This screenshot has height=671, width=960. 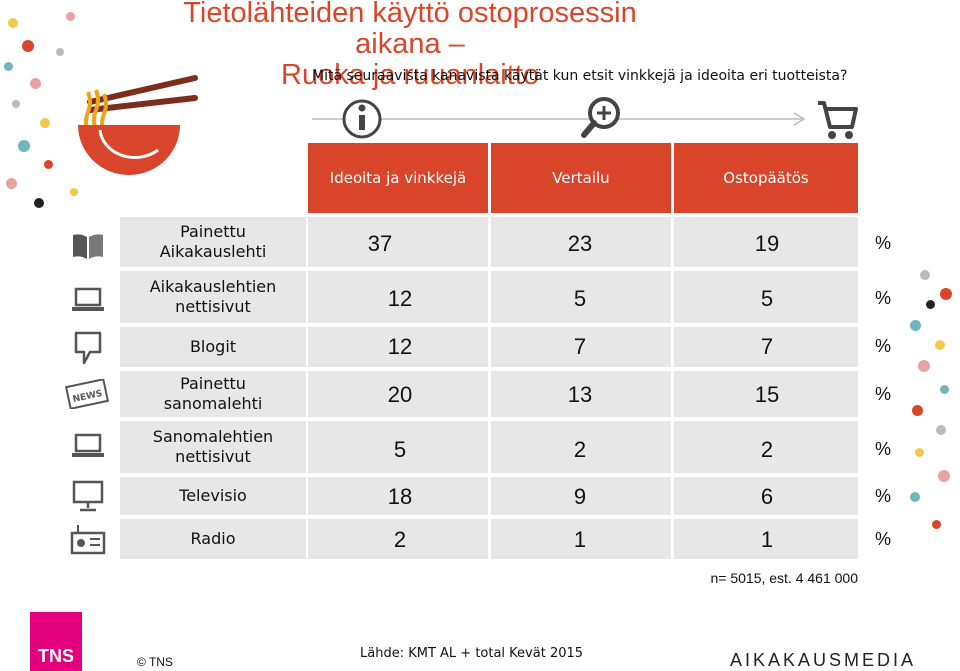 What do you see at coordinates (87, 394) in the screenshot?
I see `newspaper-icon: NEWS` at bounding box center [87, 394].